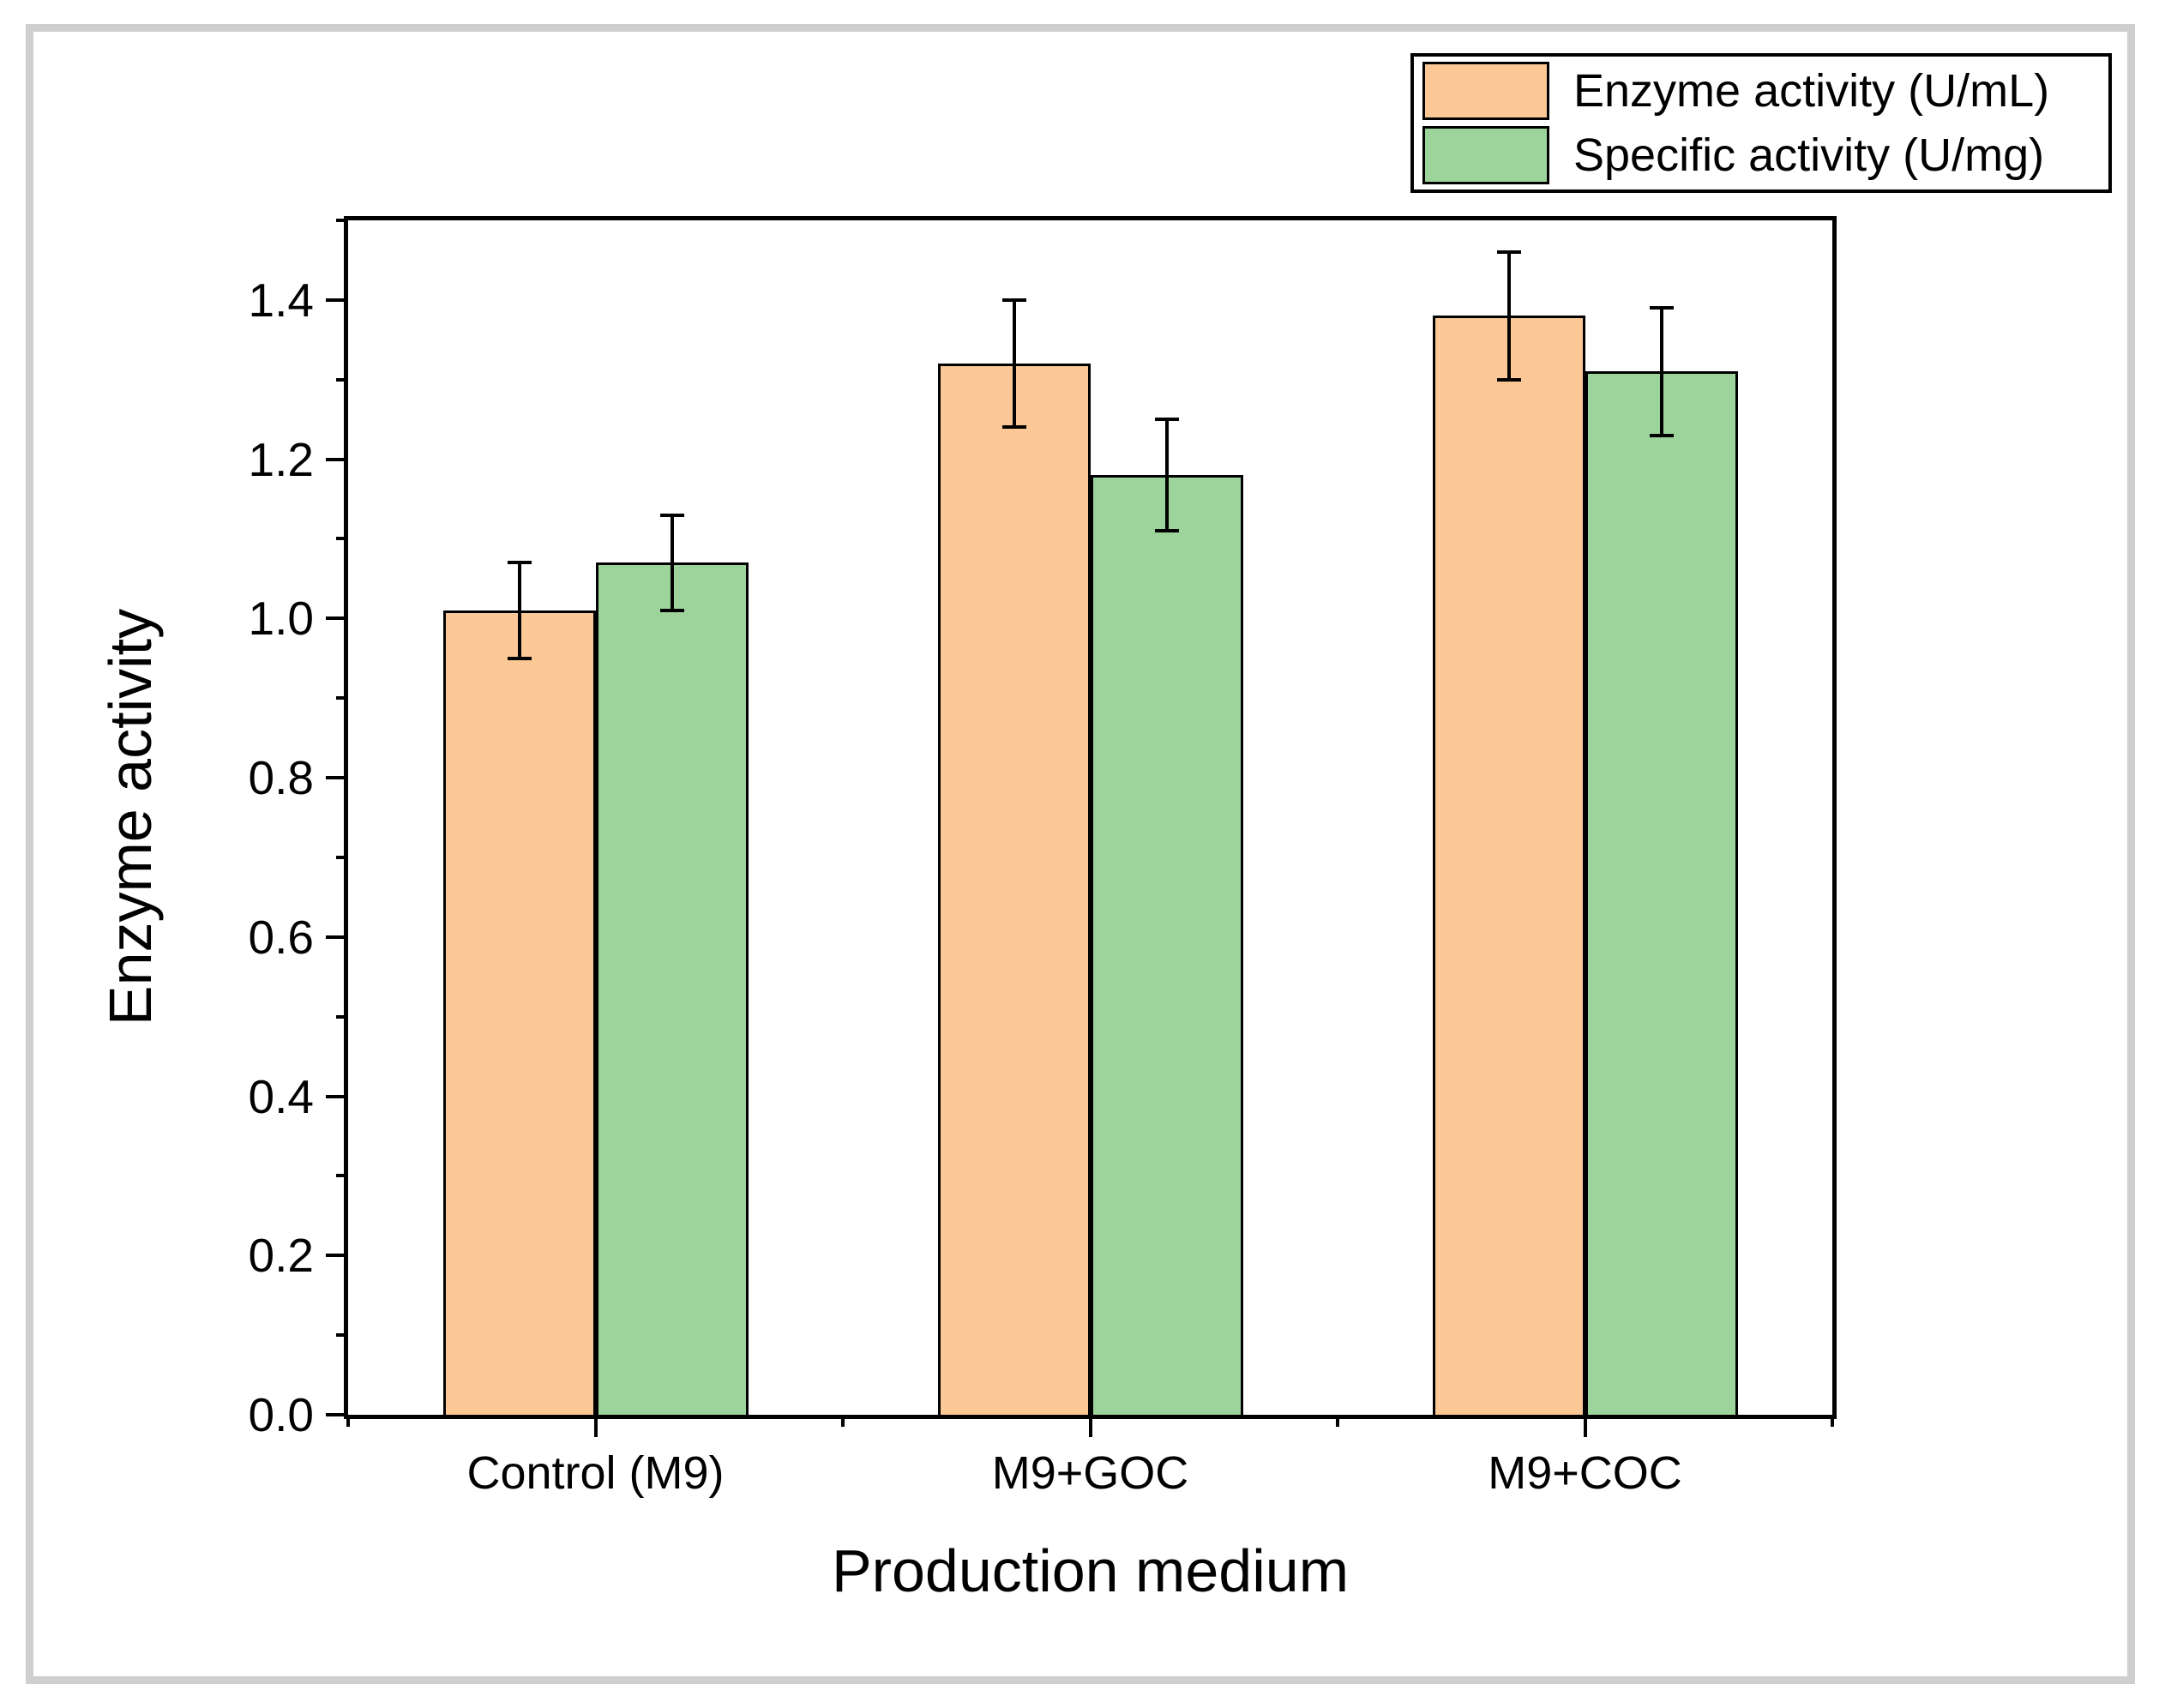 Image resolution: width=2159 pixels, height=1708 pixels. What do you see at coordinates (281, 937) in the screenshot?
I see `y-tick-label: 0.6` at bounding box center [281, 937].